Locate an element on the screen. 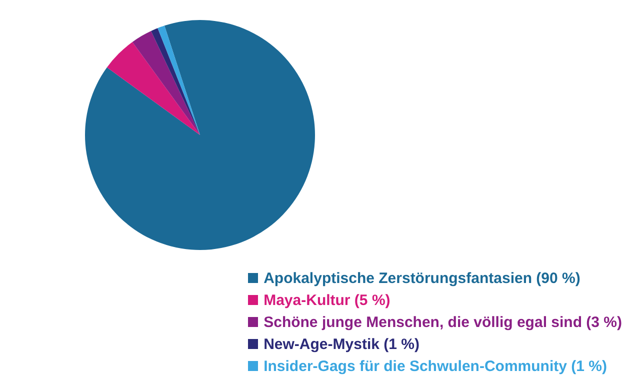  legend-label: New-Age-Mystik (1 %) is located at coordinates (342, 344).